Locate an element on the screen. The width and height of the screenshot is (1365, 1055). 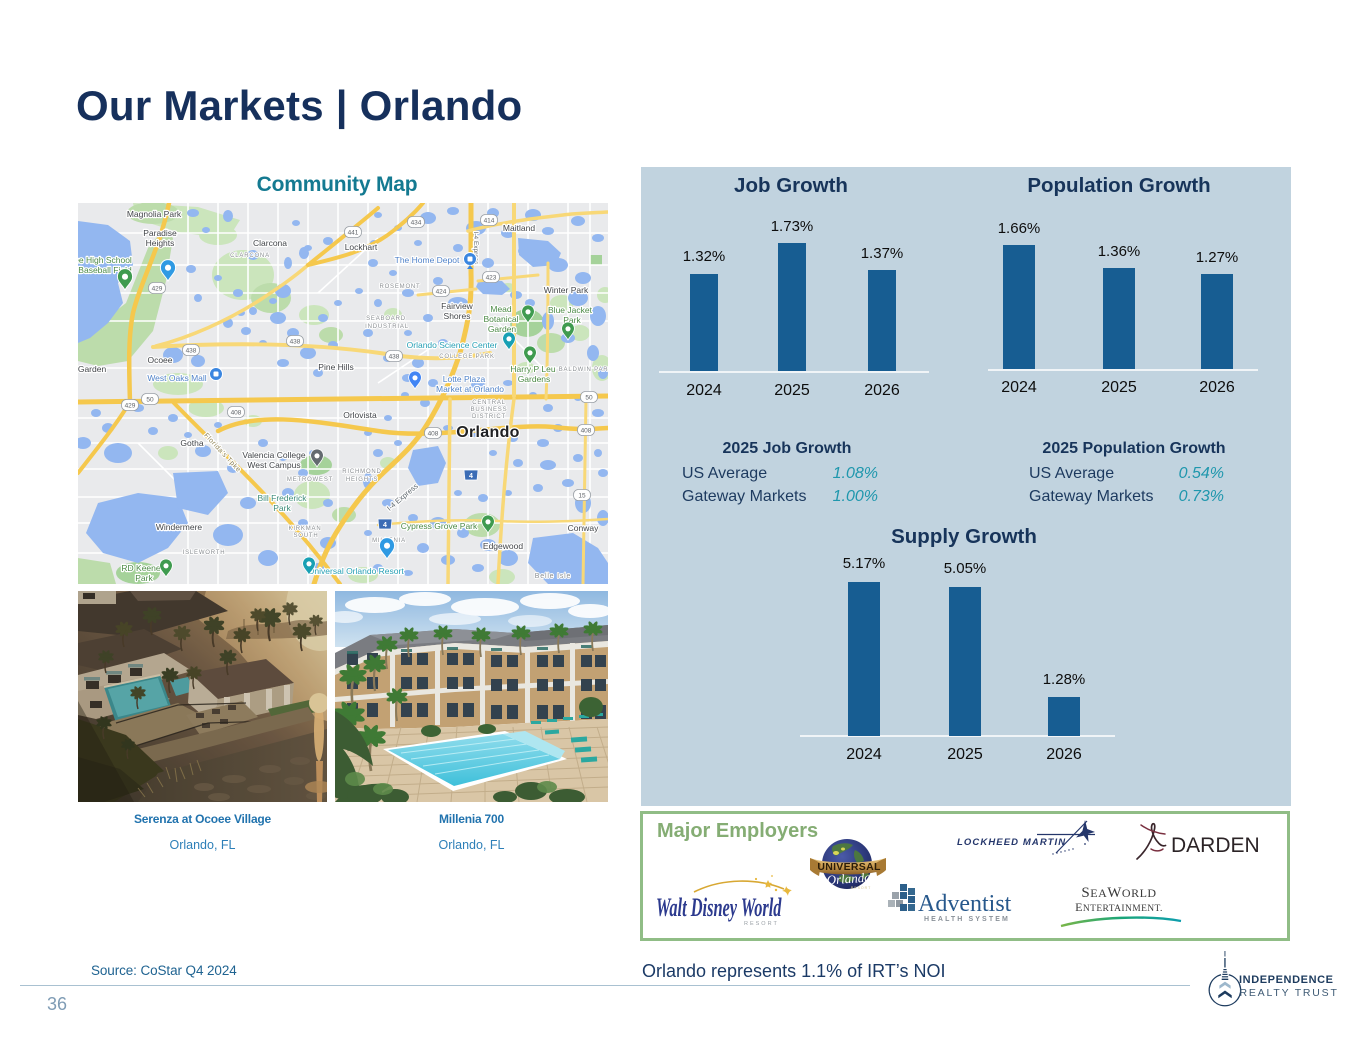
svg-text: Garden is located at coordinates (92, 369).